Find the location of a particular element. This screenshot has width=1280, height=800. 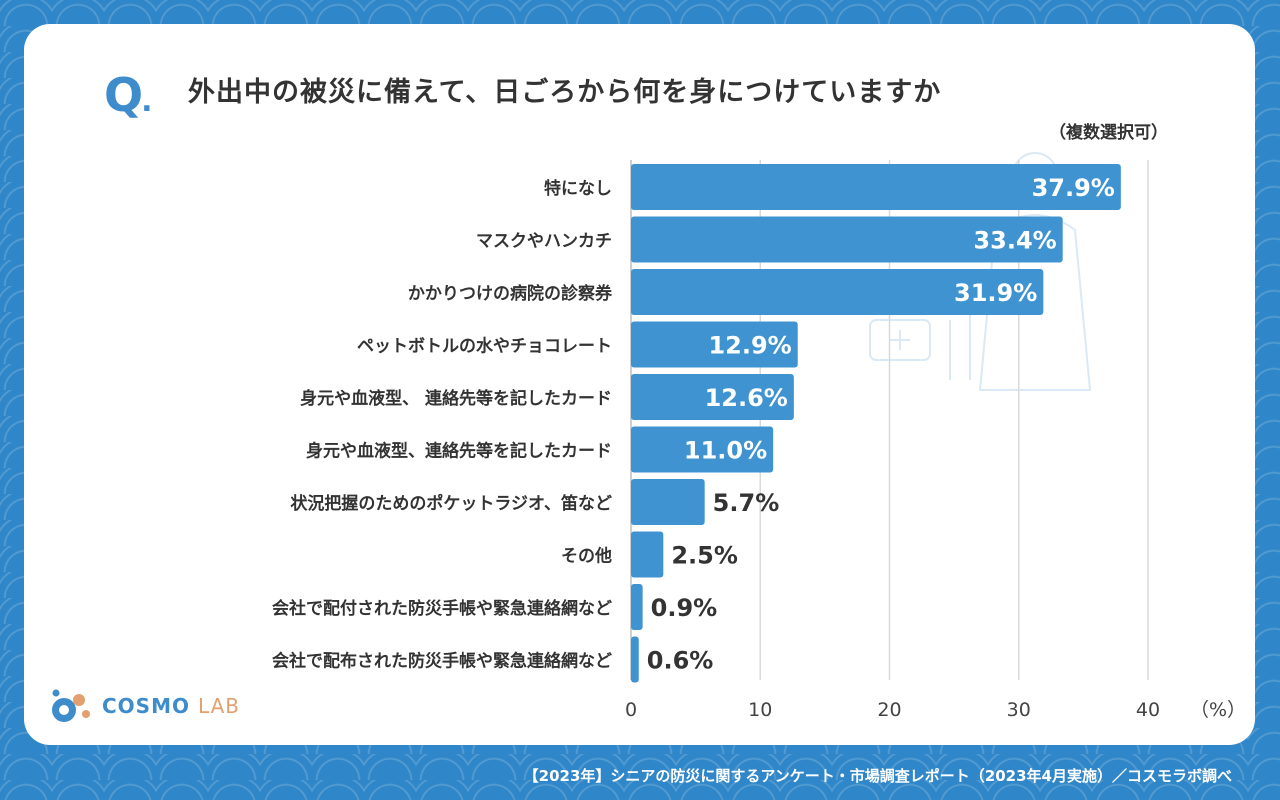

category-label: 身元や血液型、 連絡先等を記したカード is located at coordinates (456, 398).